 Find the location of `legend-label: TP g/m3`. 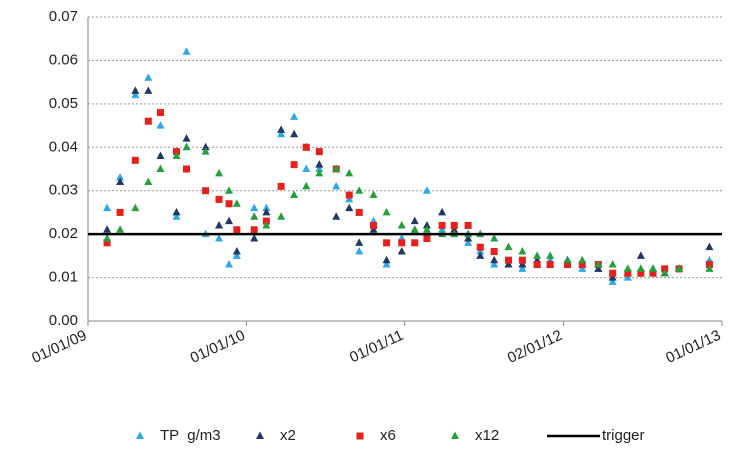

legend-label: TP g/m3 is located at coordinates (190, 435).